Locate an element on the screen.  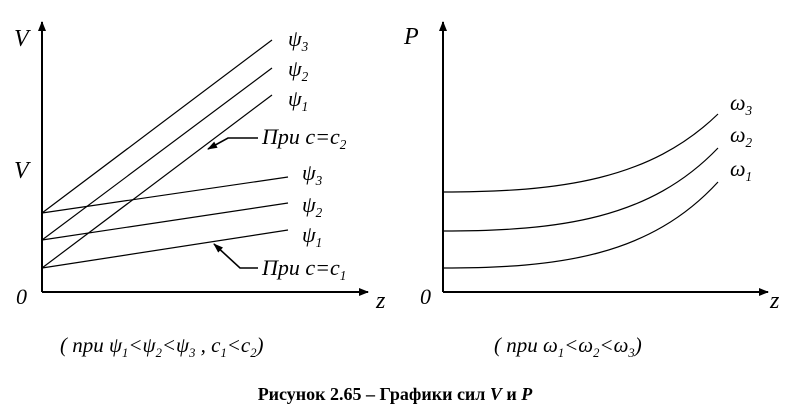
curve-omega1 is located at coordinates (580, 225).